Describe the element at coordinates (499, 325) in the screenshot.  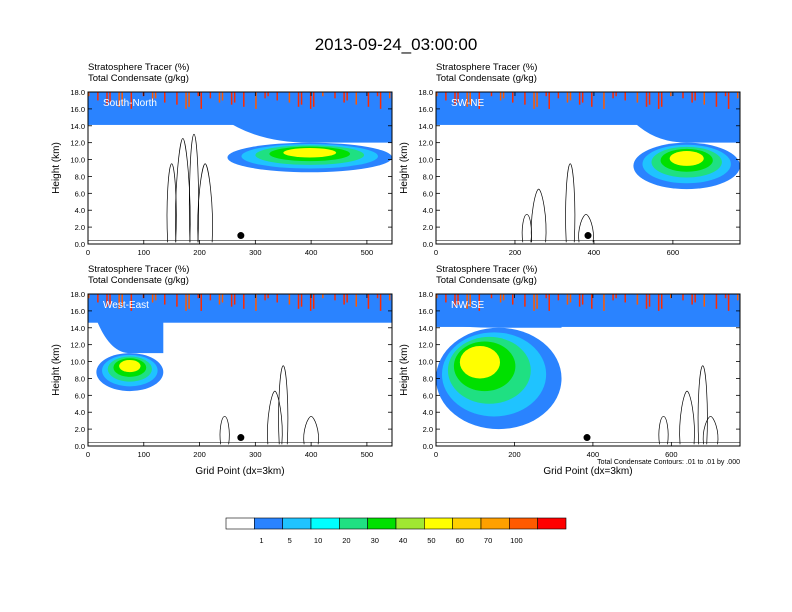
I see `fold-connector` at that location.